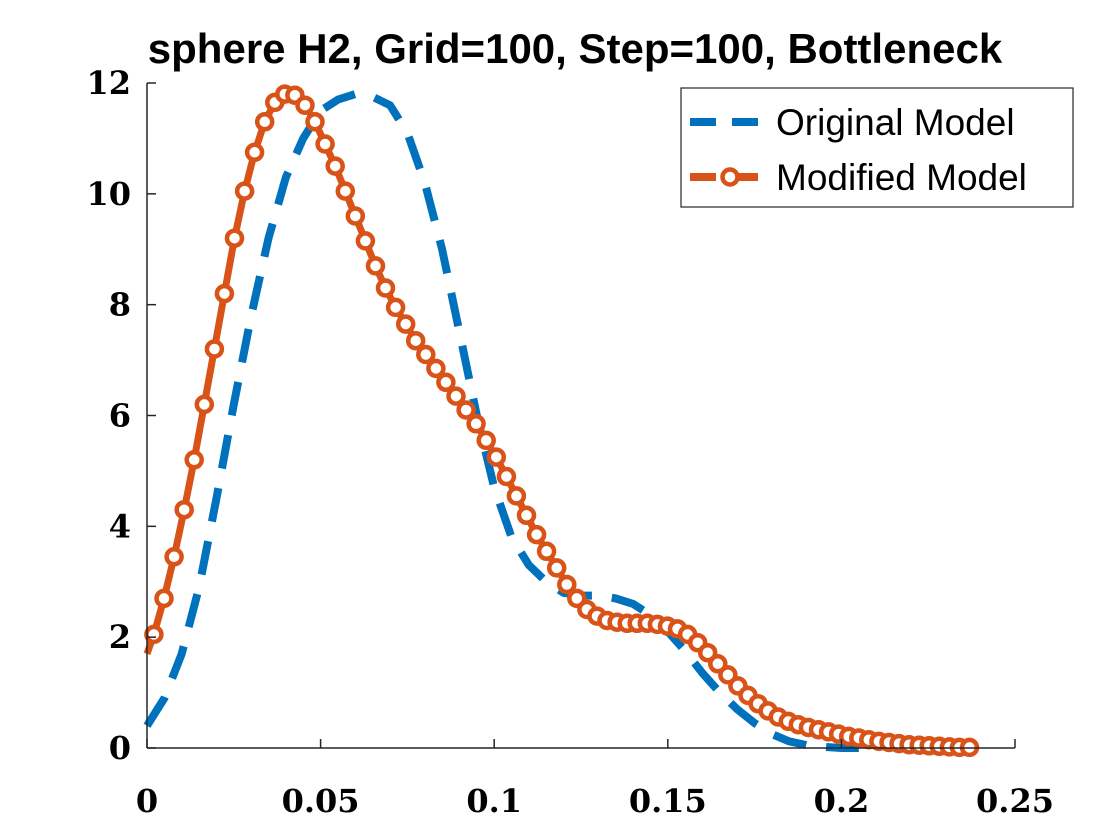 Image resolution: width=1120 pixels, height=840 pixels. Describe the element at coordinates (901, 177) in the screenshot. I see `legend-label-modified-model: Modified Model` at that location.